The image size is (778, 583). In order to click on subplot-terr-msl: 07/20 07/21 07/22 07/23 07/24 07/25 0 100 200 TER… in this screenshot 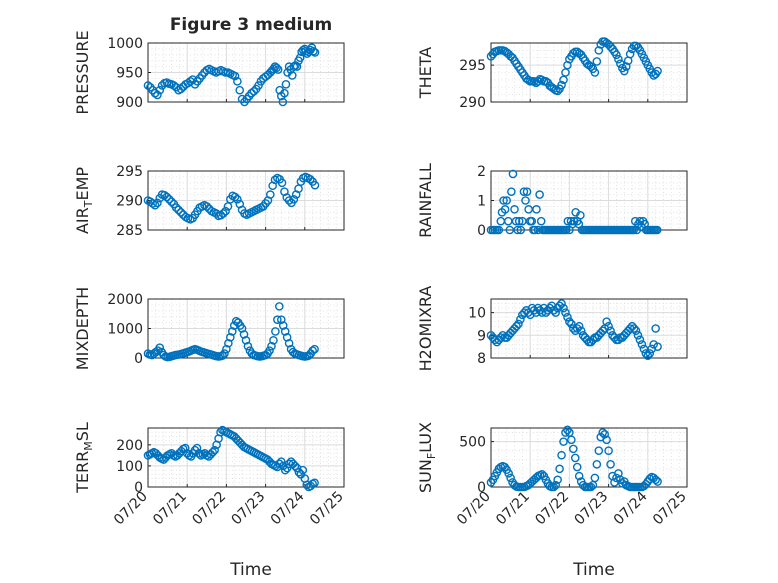, I will do `click(210, 475)`.